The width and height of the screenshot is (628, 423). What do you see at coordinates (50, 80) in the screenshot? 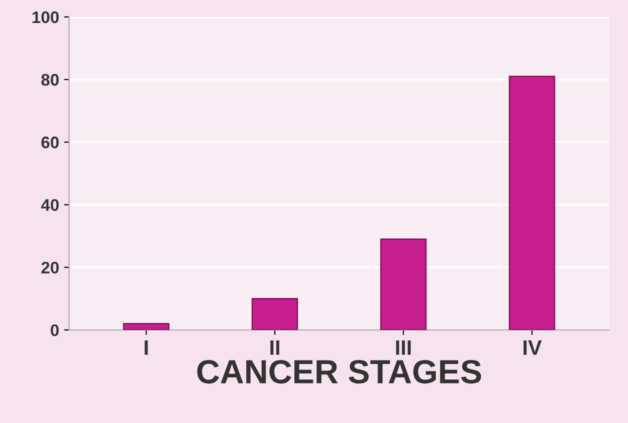
I see `y-tick-label: 80` at bounding box center [50, 80].